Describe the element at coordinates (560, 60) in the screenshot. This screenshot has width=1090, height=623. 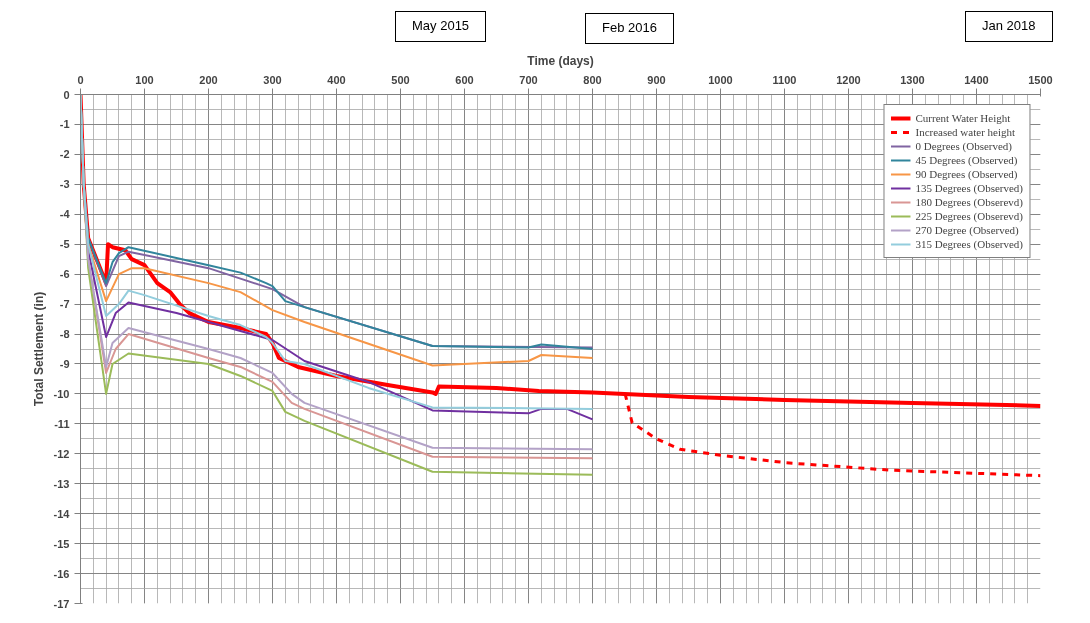
I see `x-axis-title: Time (days)` at that location.